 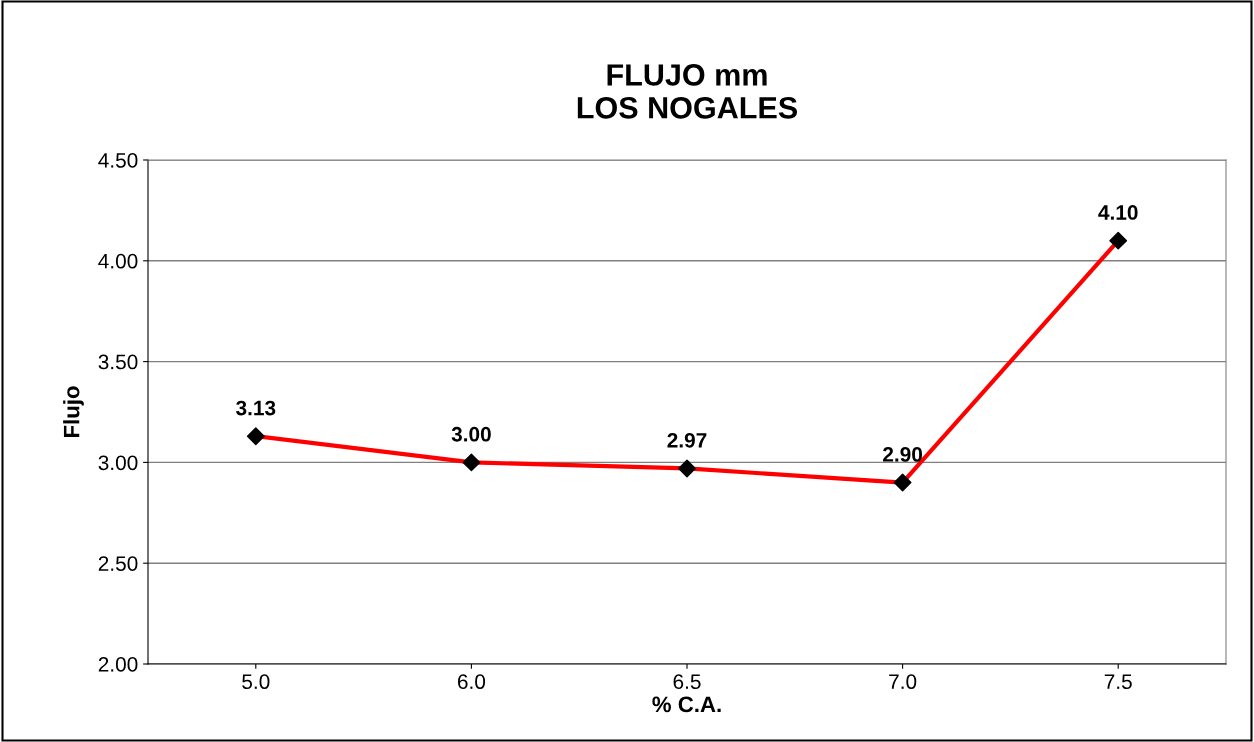 What do you see at coordinates (1118, 212) in the screenshot?
I see `data-label: 4.10` at bounding box center [1118, 212].